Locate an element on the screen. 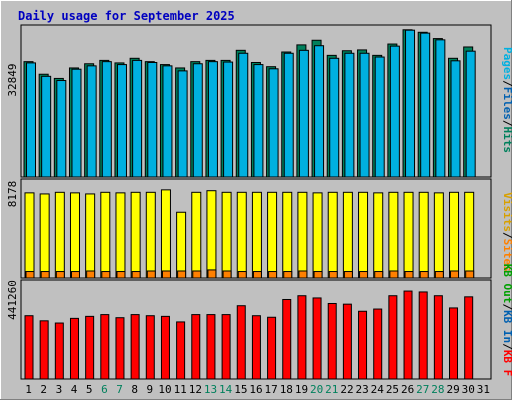  day-label: 7 is located at coordinates (119, 389).